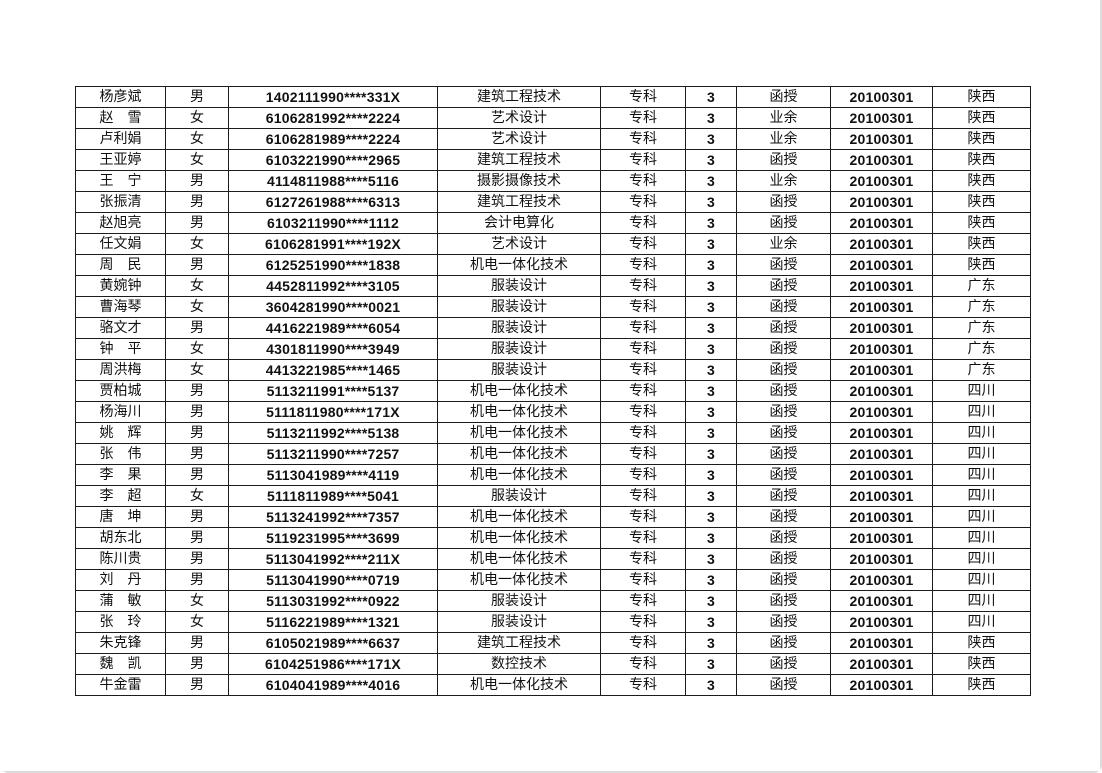 The width and height of the screenshot is (1102, 773). Describe the element at coordinates (519, 139) in the screenshot. I see `cell-major: 艺术设计` at that location.